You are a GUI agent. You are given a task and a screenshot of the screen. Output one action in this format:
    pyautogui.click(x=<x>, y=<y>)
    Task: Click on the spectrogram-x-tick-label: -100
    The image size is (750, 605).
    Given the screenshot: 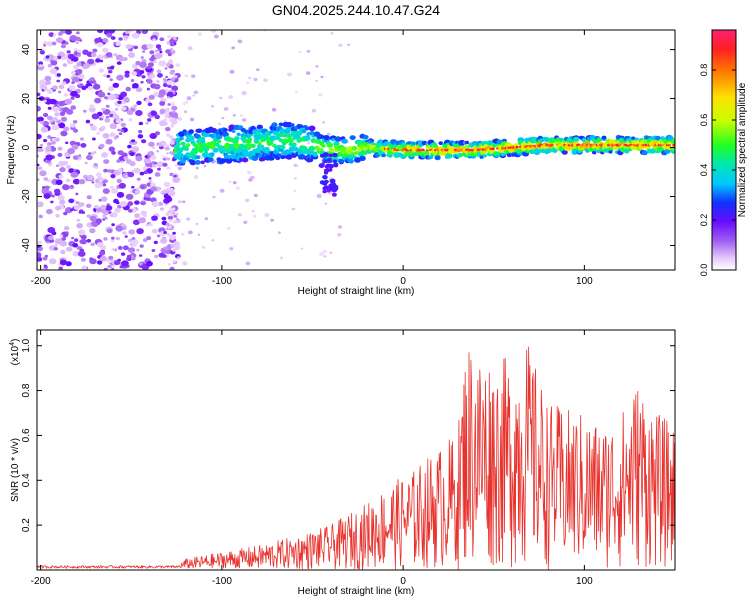 What is the action you would take?
    pyautogui.click(x=222, y=281)
    